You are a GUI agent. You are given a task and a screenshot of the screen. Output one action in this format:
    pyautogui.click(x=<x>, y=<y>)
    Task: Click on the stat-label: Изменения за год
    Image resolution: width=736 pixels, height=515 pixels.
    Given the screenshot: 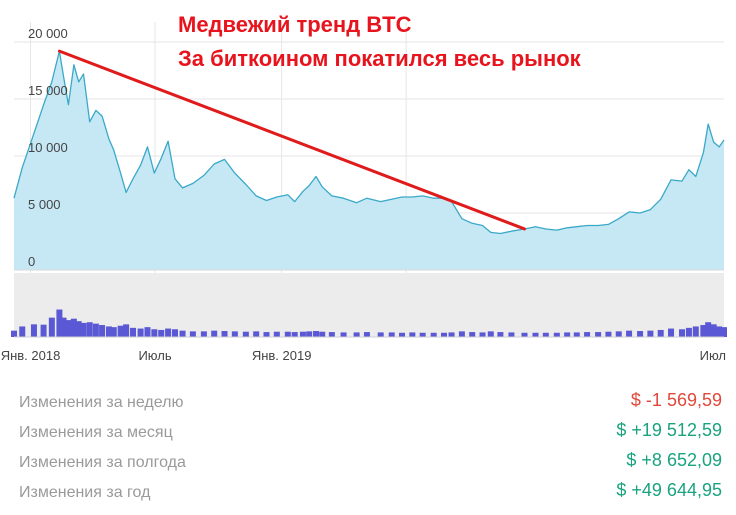 What is the action you would take?
    pyautogui.click(x=85, y=492)
    